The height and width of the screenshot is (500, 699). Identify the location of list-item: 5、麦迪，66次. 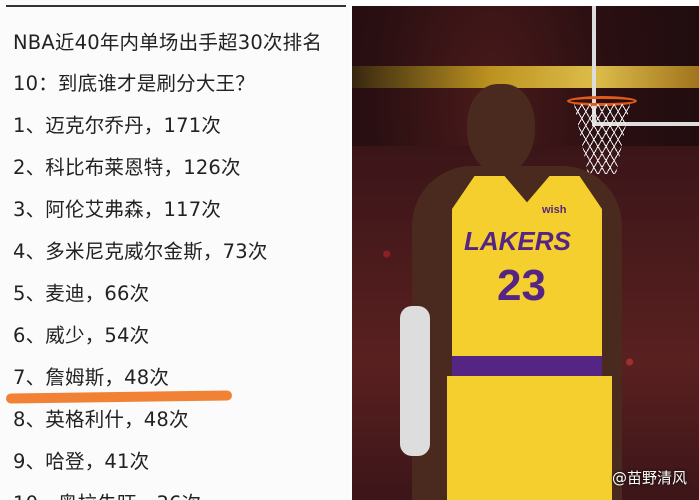
(81, 293).